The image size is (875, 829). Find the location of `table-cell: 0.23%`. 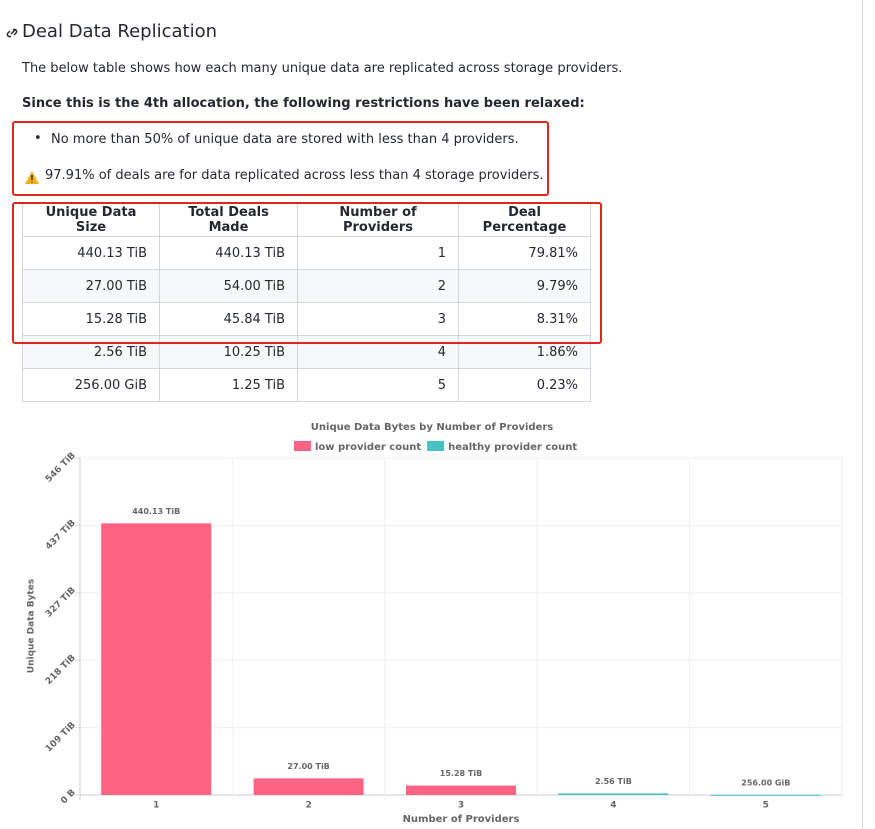

table-cell: 0.23% is located at coordinates (524, 385).